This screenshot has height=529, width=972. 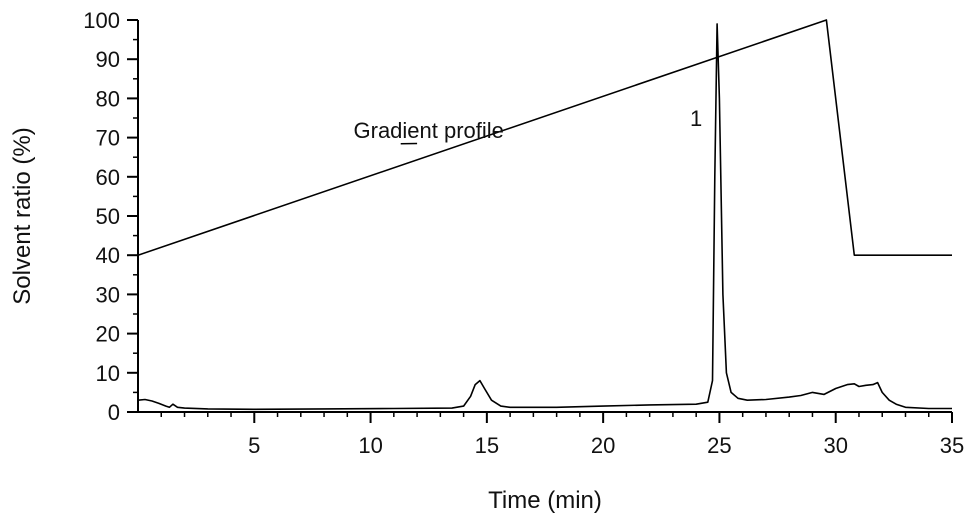 I want to click on peak-1-label: 1, so click(x=696, y=118).